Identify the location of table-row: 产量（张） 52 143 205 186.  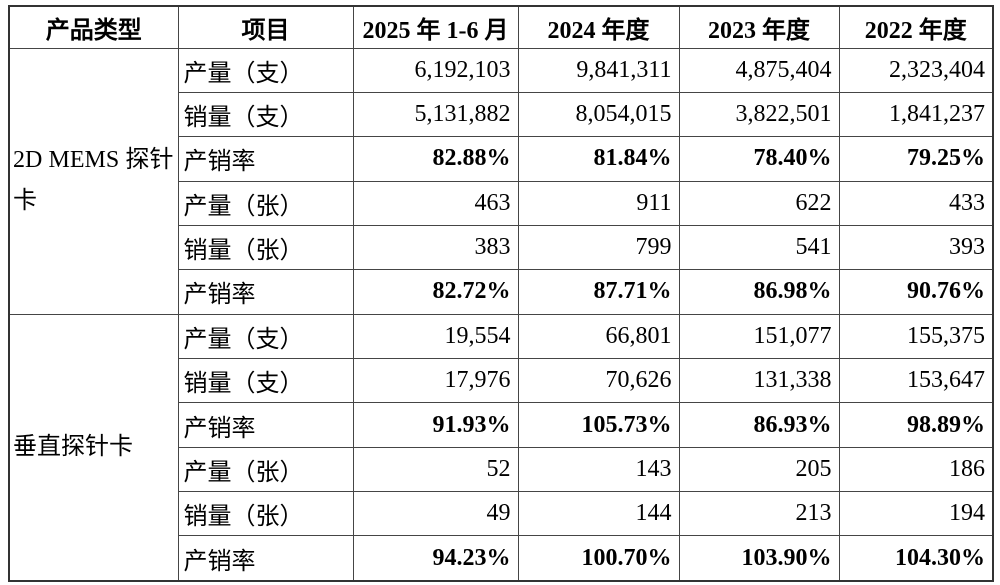
(501, 469).